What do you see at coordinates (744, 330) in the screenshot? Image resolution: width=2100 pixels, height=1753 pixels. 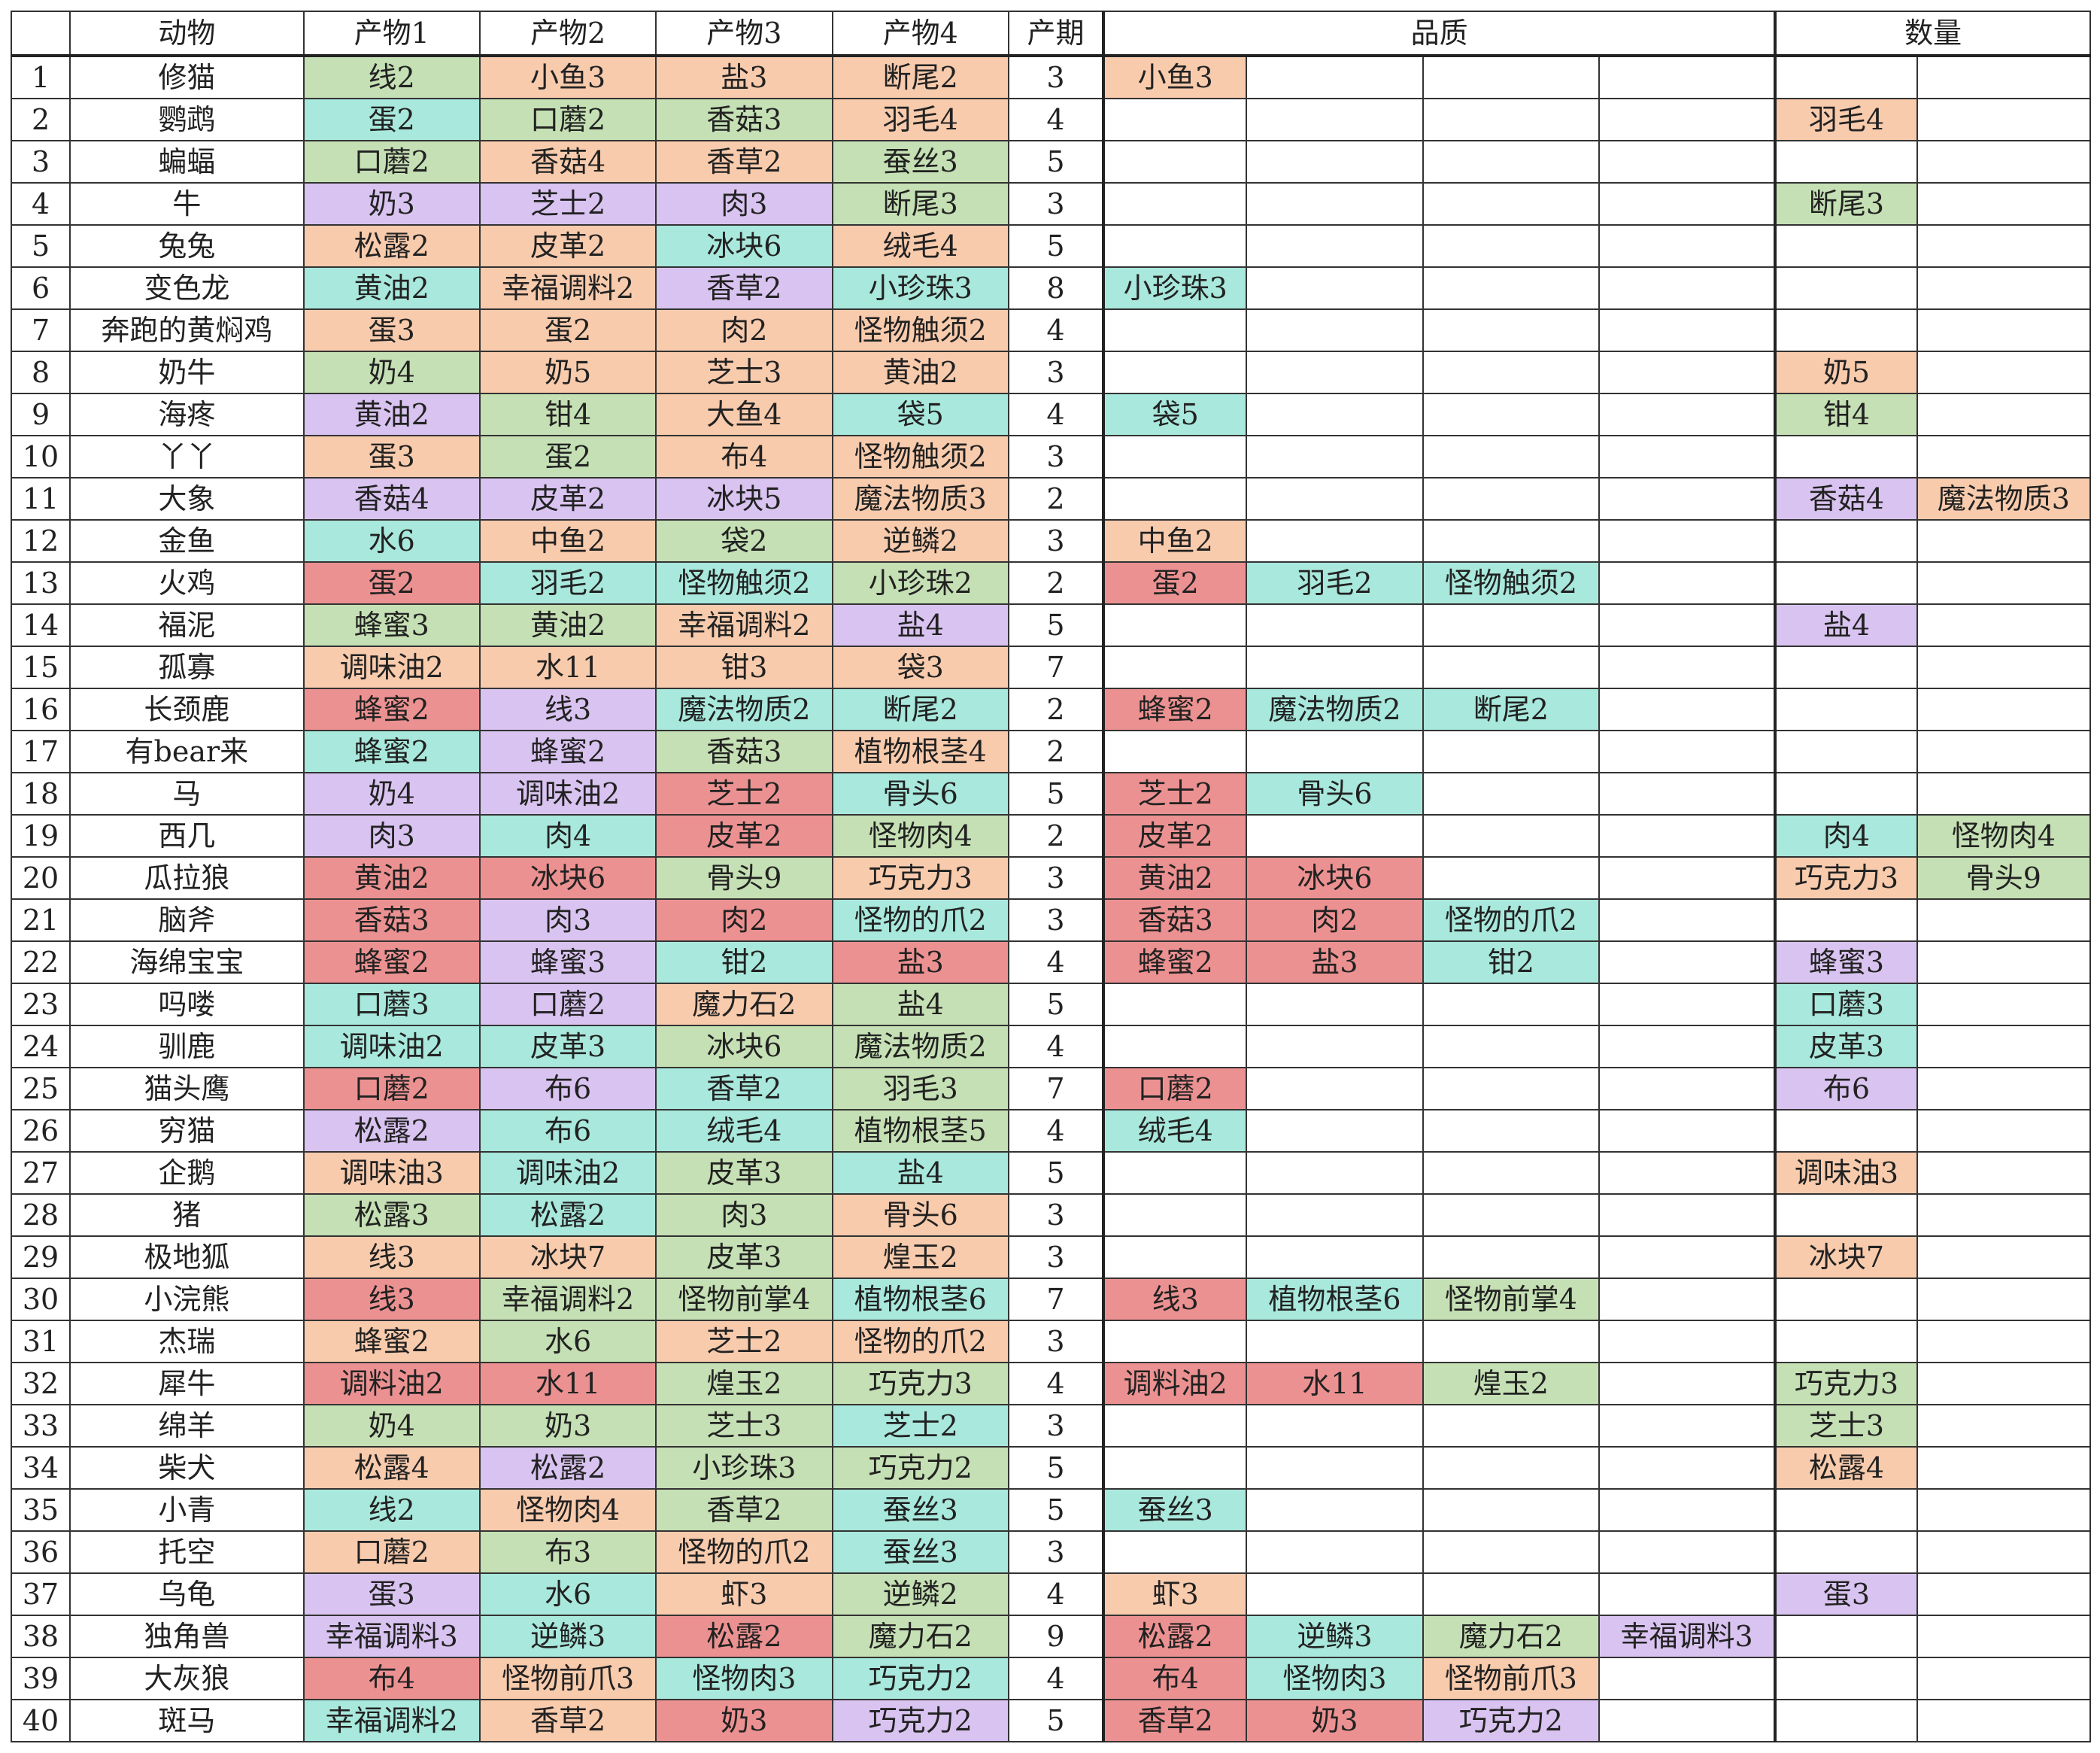 I see `product-3-cell: 肉2` at bounding box center [744, 330].